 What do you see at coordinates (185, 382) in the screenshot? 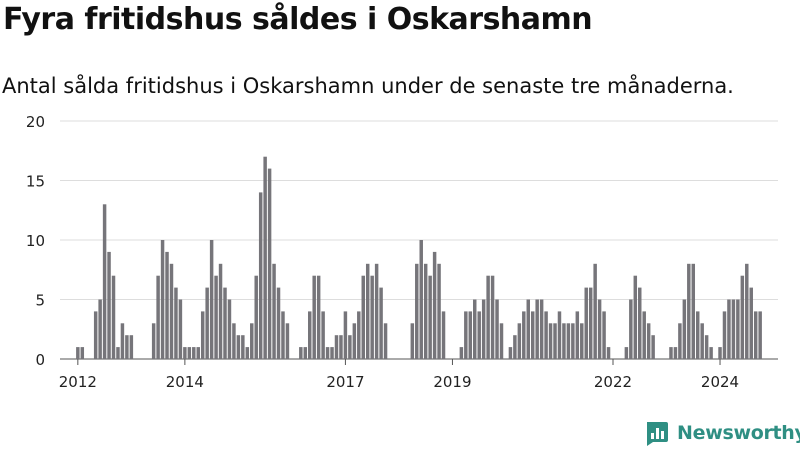
I see `x-tick-label: 2014` at bounding box center [185, 382].